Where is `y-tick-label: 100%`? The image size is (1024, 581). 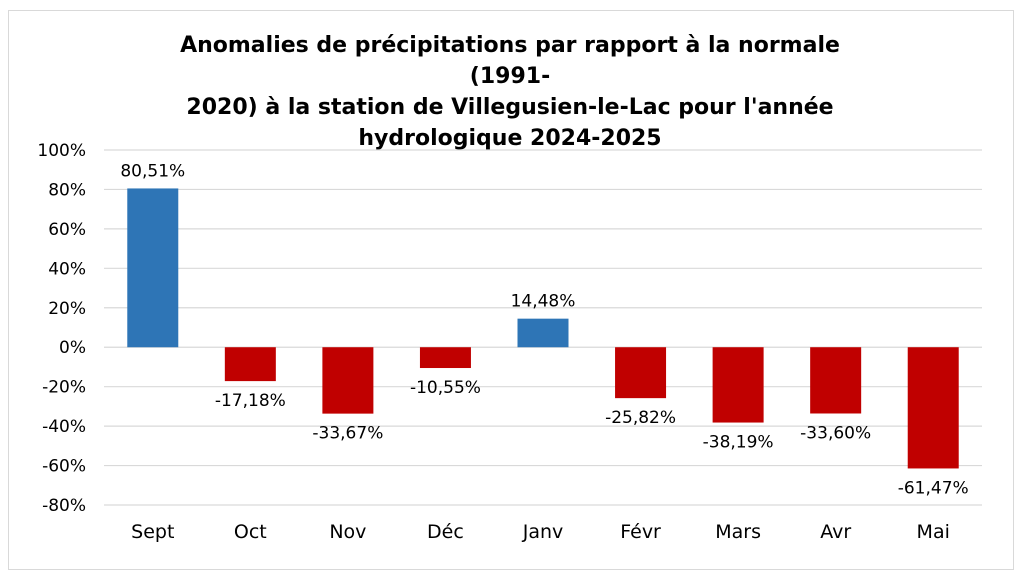 y-tick-label: 100% is located at coordinates (61, 151).